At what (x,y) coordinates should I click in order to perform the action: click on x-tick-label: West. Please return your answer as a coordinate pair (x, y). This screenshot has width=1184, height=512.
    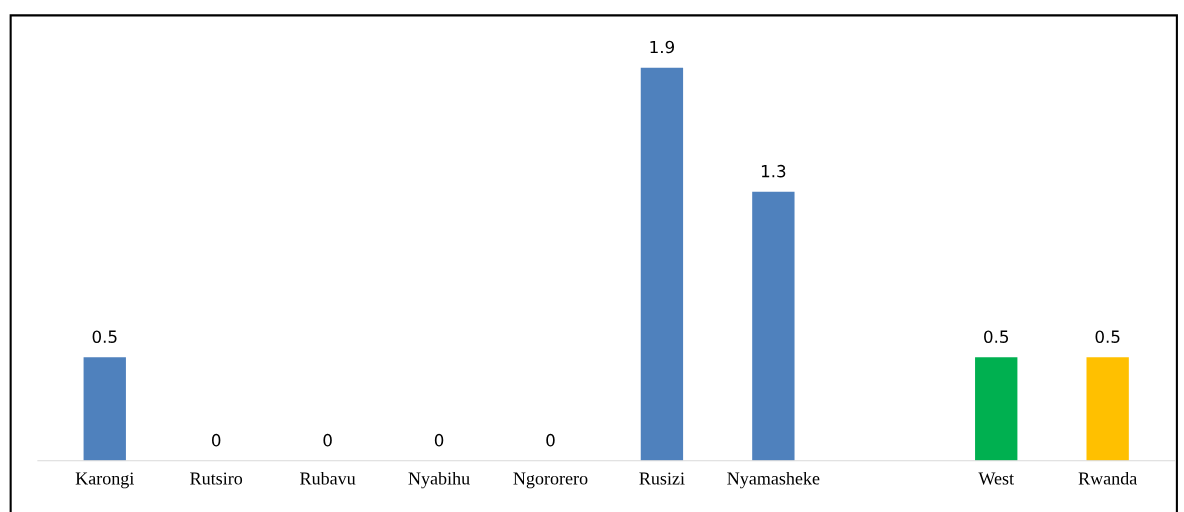
    Looking at the image, I should click on (996, 478).